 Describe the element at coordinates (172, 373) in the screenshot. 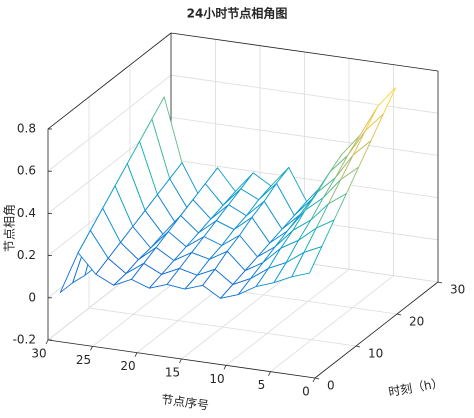

I see `x-tick-label: 15` at that location.